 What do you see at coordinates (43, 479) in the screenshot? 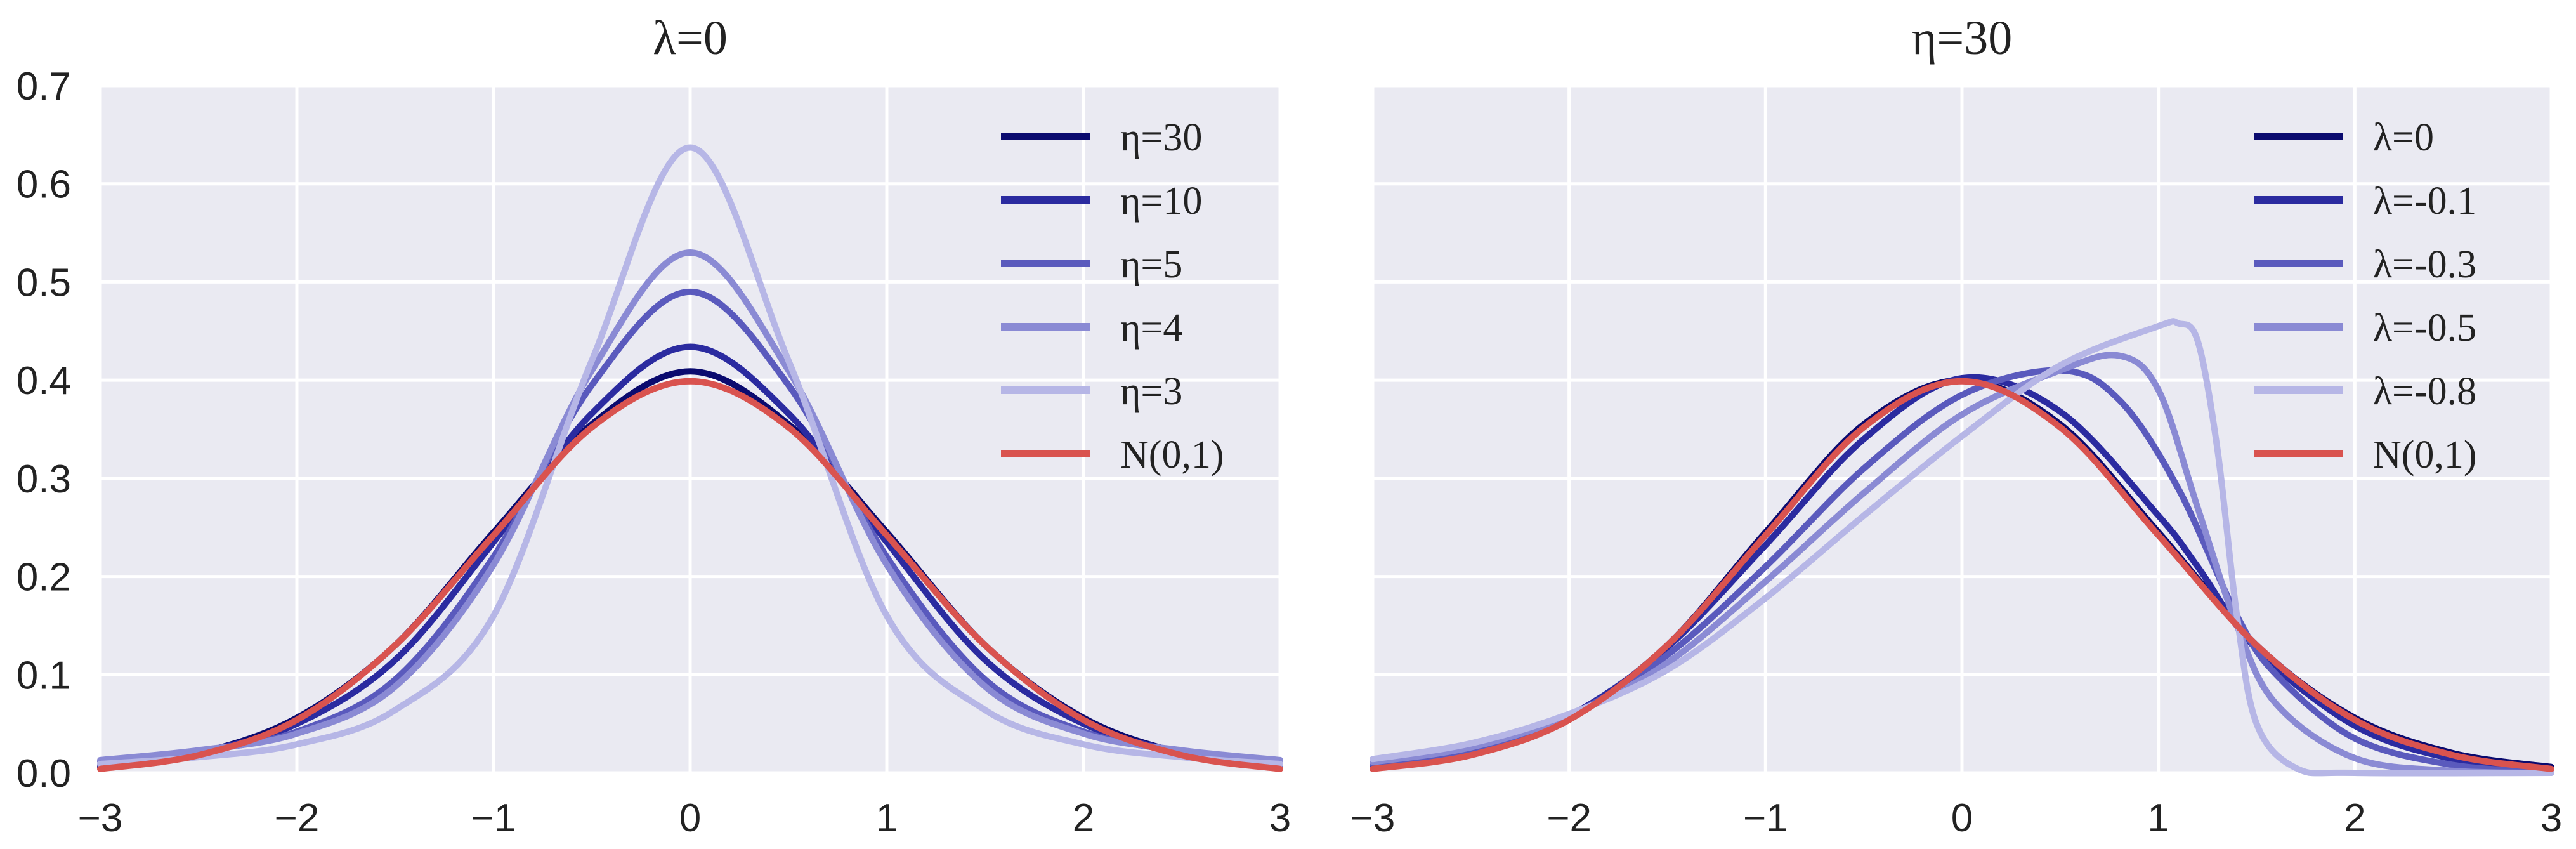
I see `y-tick-label: 0.3` at bounding box center [43, 479].